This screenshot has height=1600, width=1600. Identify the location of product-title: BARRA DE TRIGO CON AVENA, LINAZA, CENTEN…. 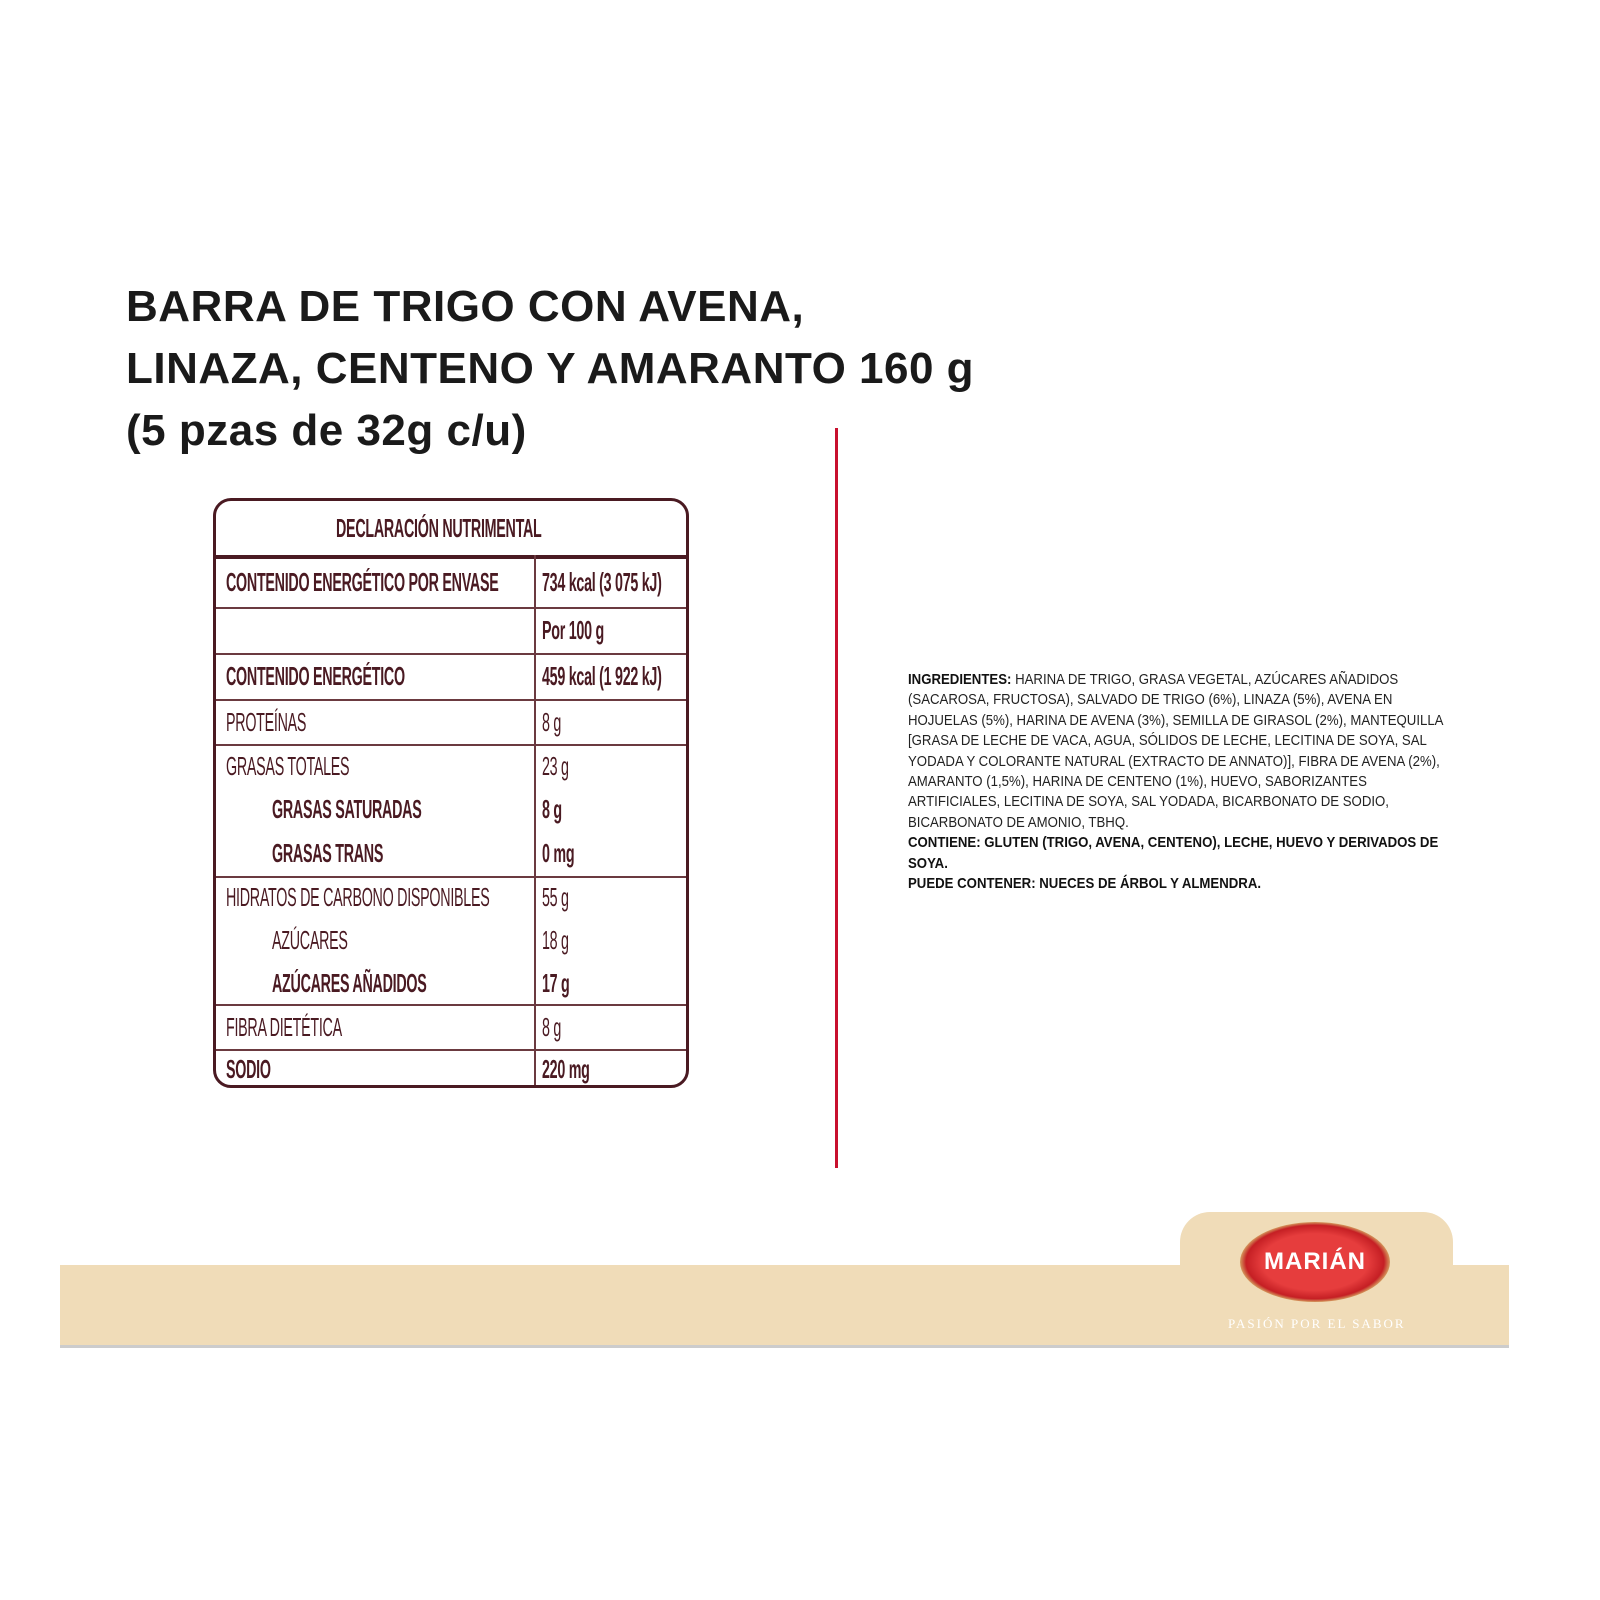
(550, 368).